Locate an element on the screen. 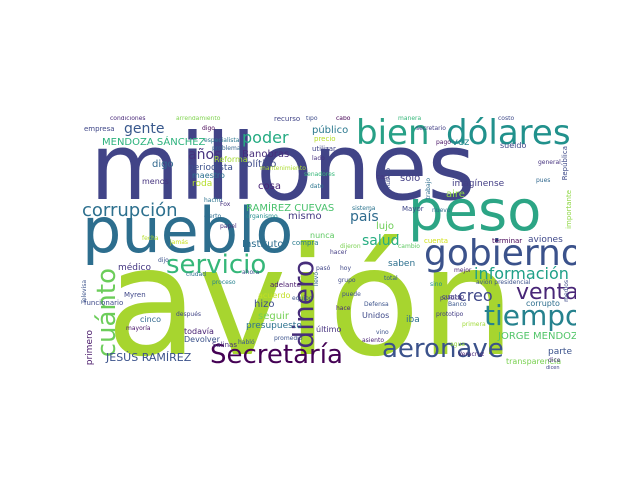 This screenshot has height=480, width=640. word-utilizar: utilizar is located at coordinates (324, 149).